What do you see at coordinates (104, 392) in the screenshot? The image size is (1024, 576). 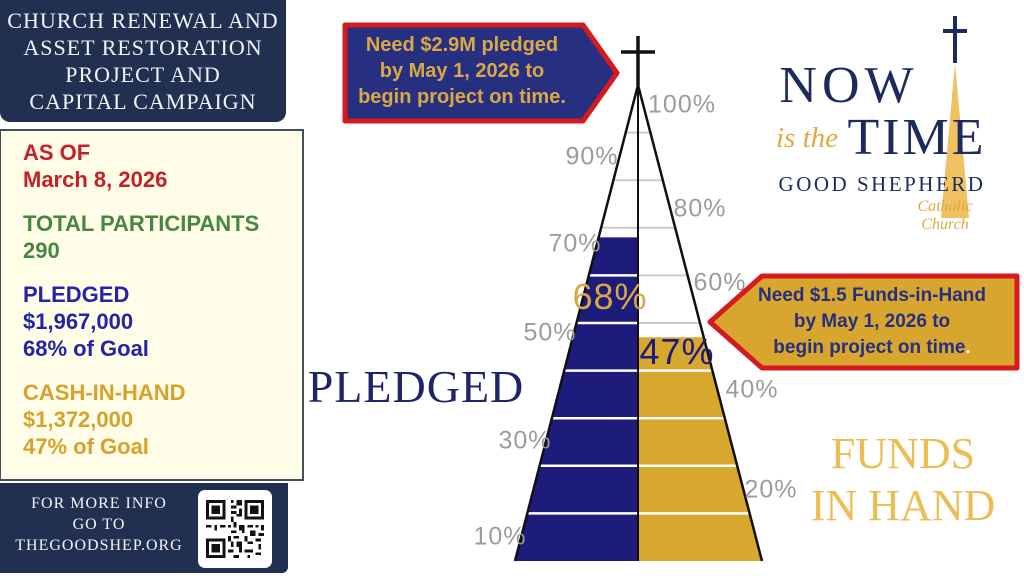 I see `stat-label: CASH-IN-HAND` at bounding box center [104, 392].